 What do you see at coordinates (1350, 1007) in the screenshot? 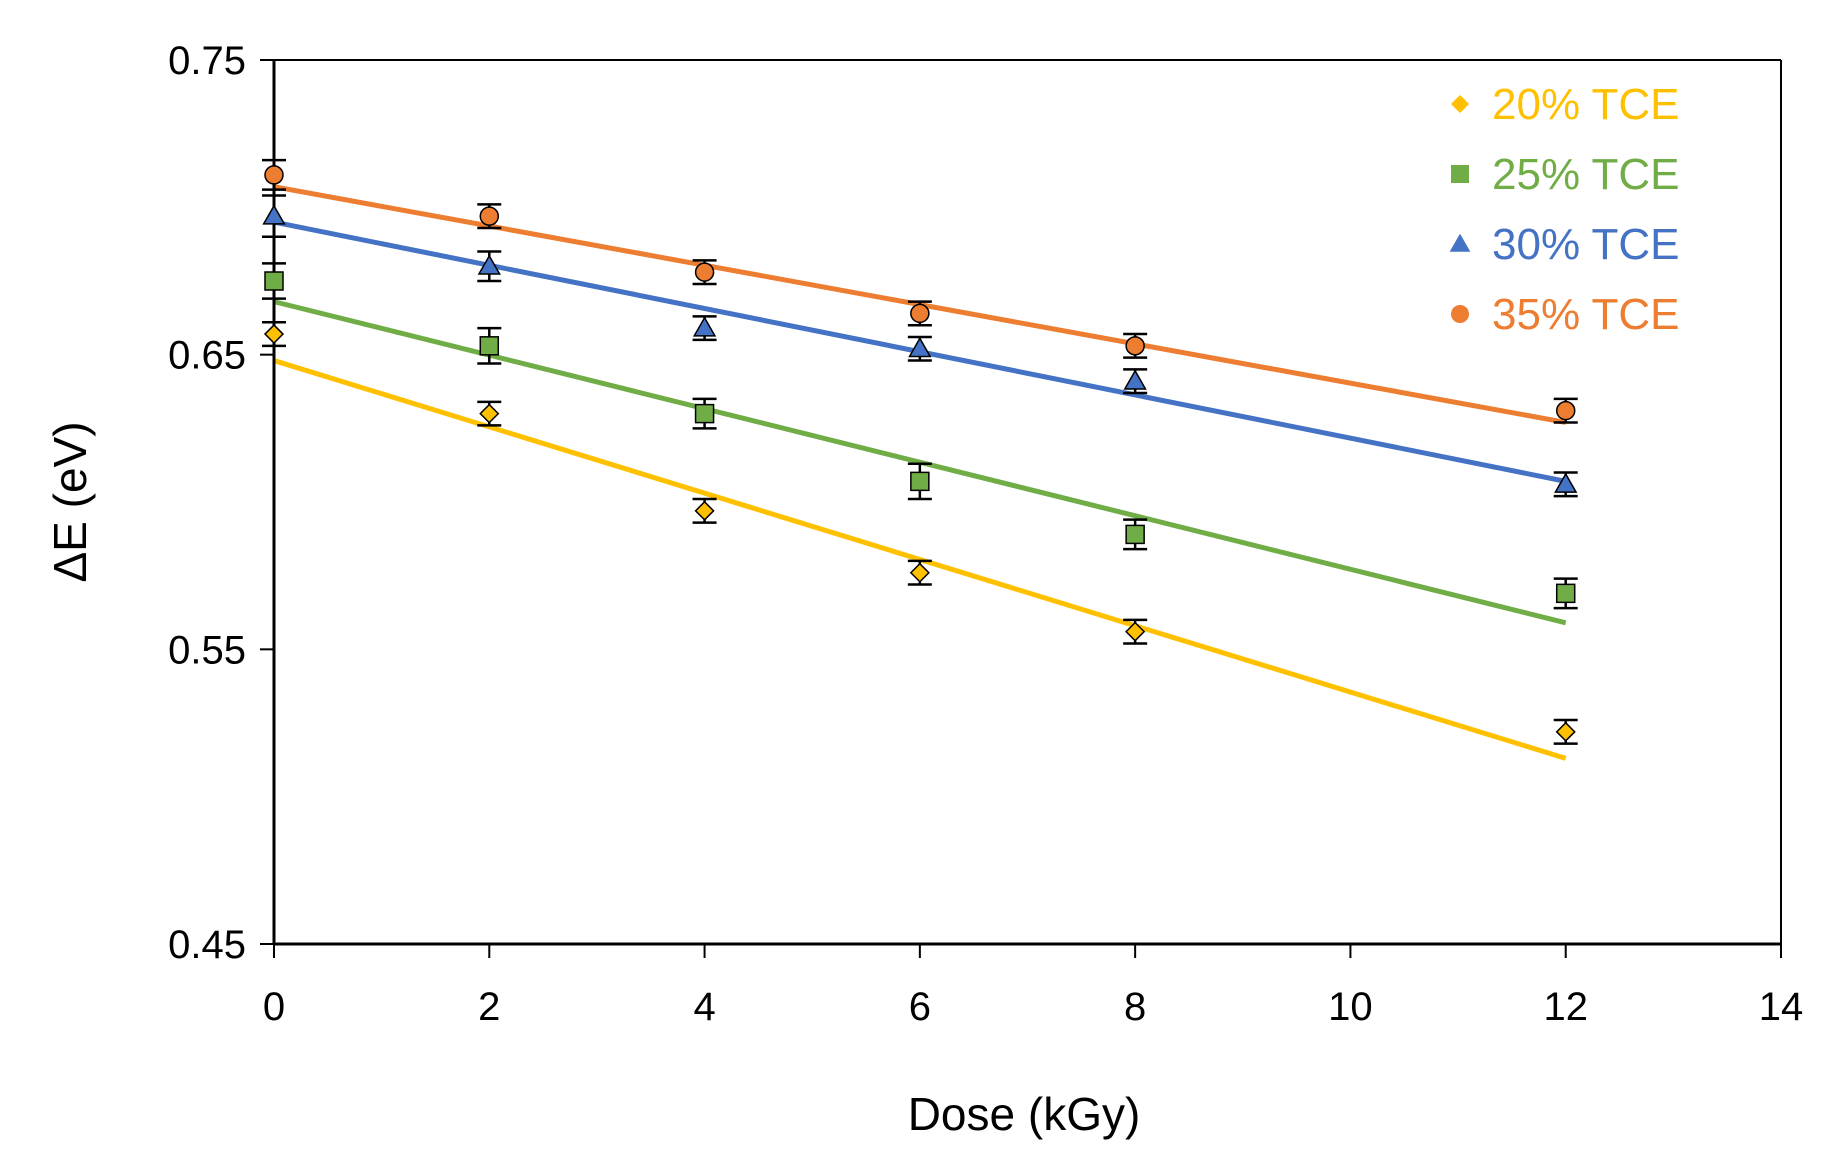
I see `x-tick-label: 10` at bounding box center [1350, 1007].